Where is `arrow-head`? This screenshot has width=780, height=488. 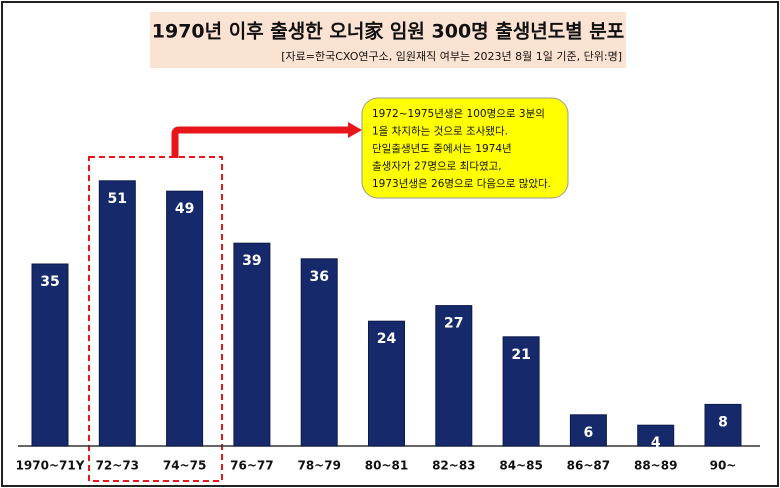 arrow-head is located at coordinates (355, 130).